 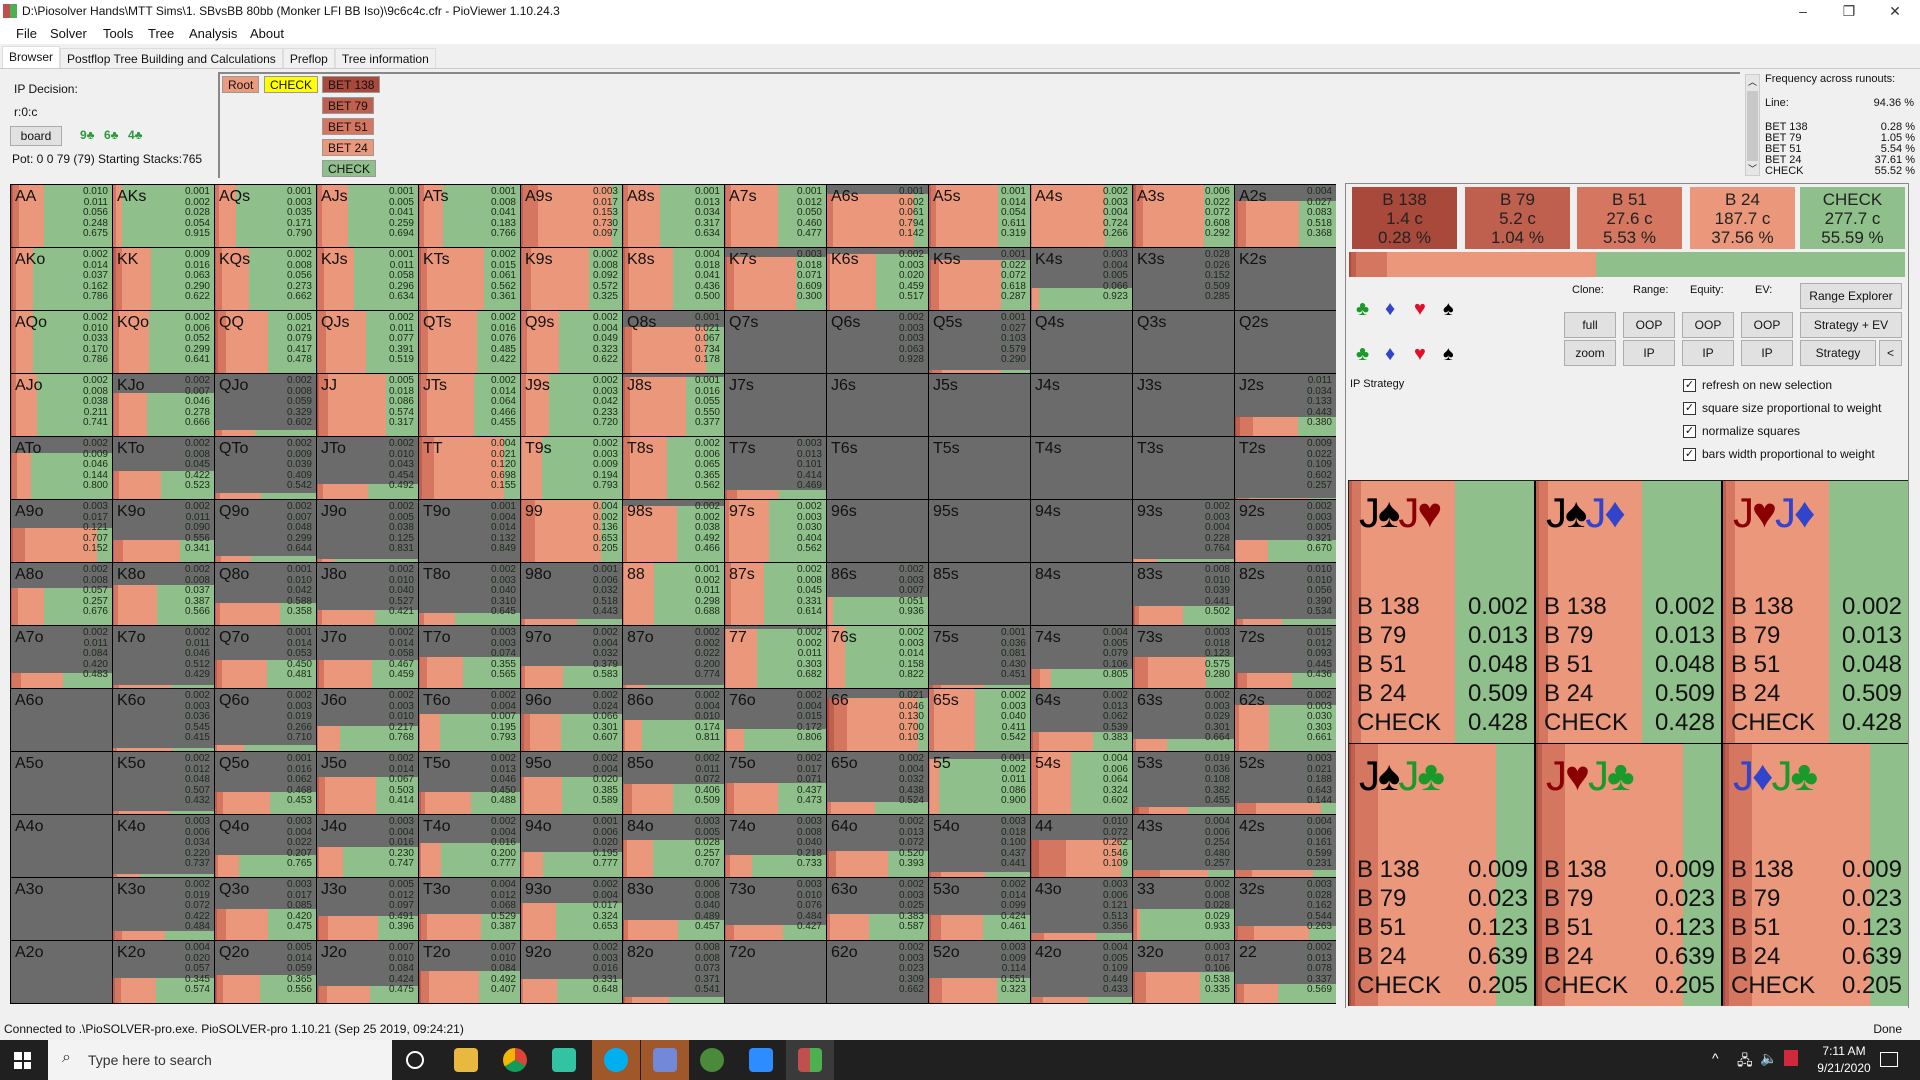 I want to click on board-button: board, so click(x=36, y=136).